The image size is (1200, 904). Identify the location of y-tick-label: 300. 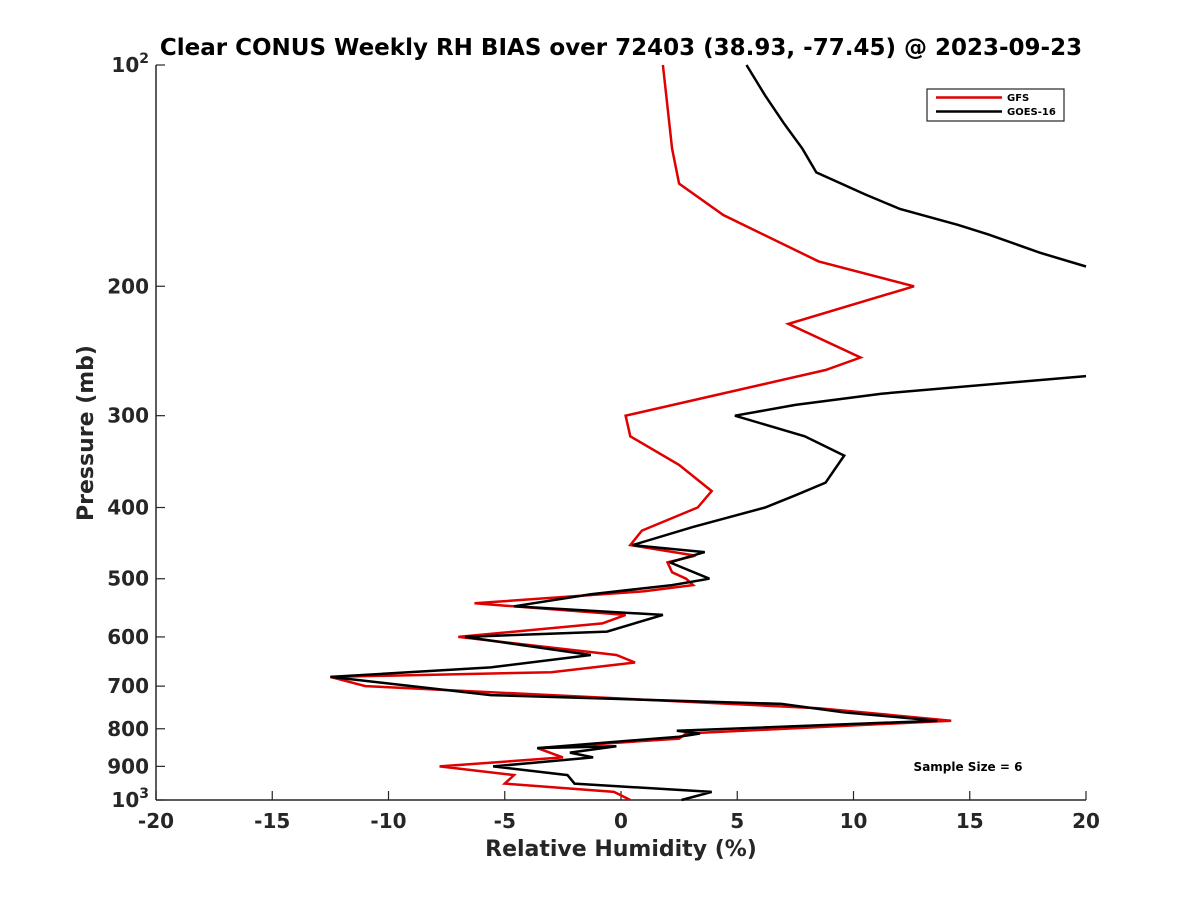
(128, 416).